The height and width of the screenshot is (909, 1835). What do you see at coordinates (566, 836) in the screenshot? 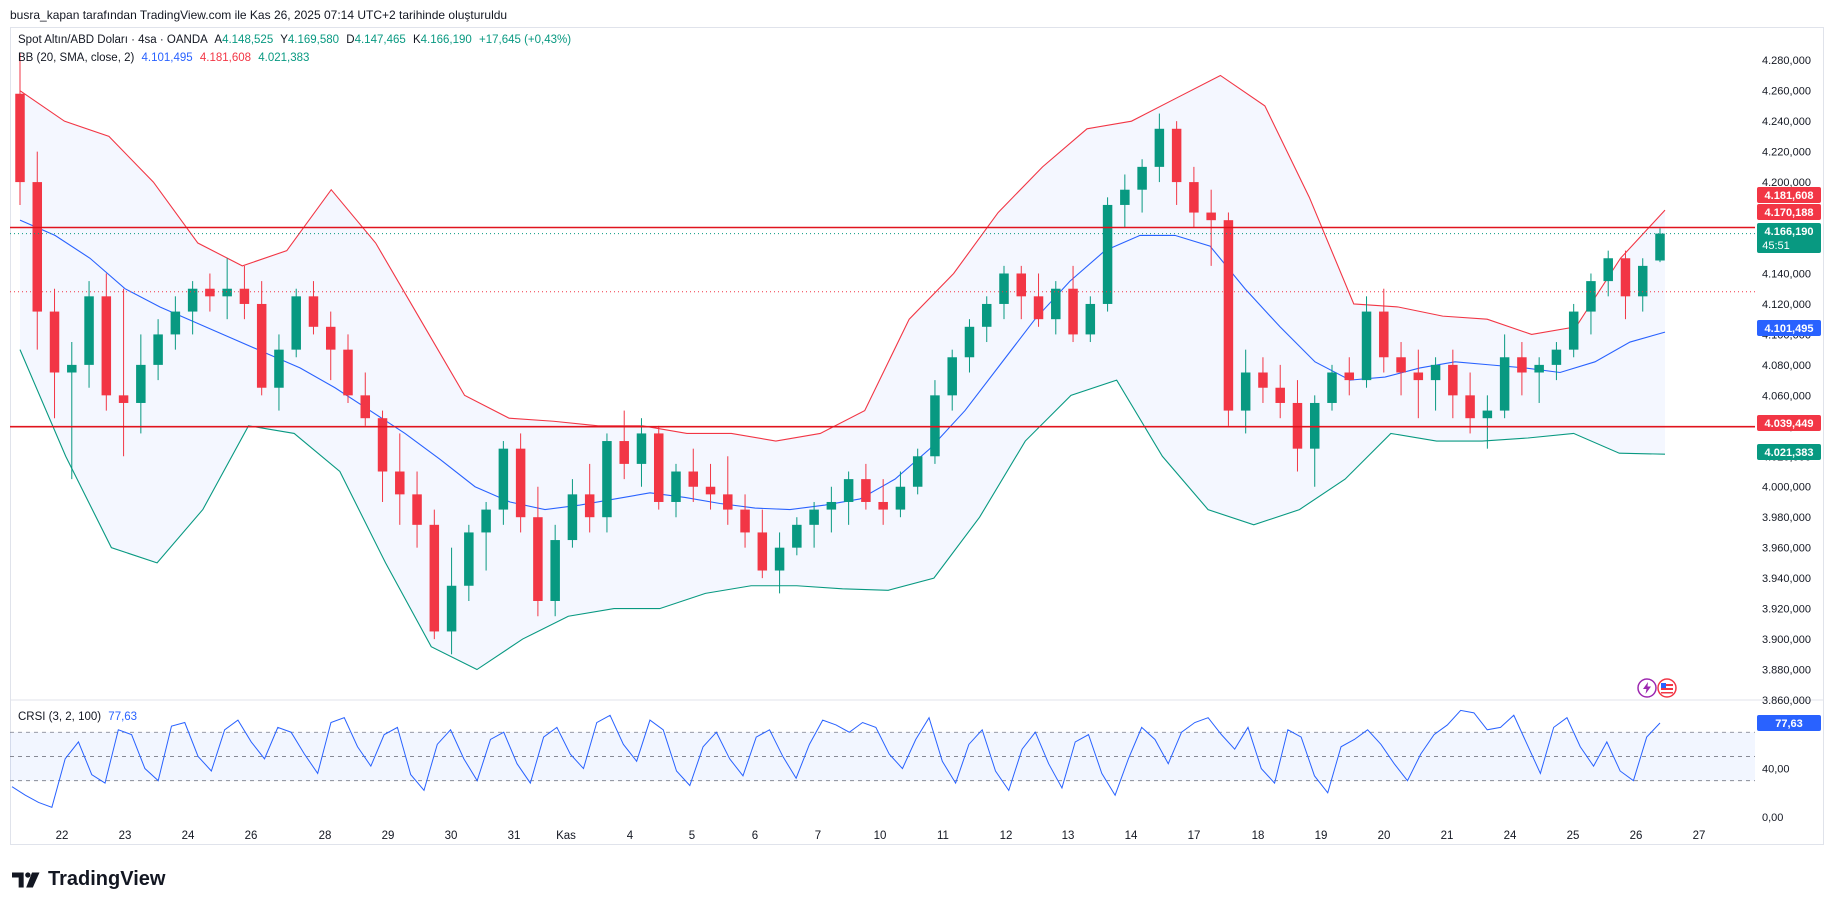
I see `time-tick-label: Kas` at bounding box center [566, 836].